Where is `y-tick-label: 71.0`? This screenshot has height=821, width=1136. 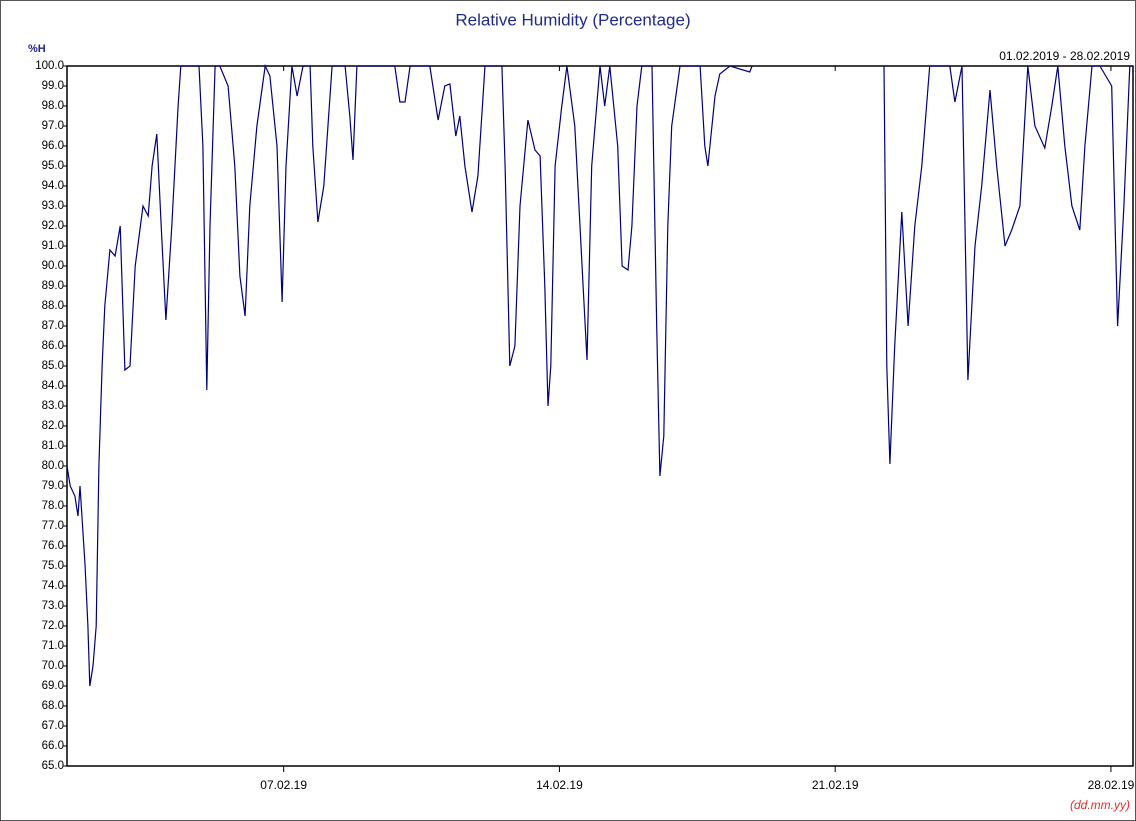 y-tick-label: 71.0 is located at coordinates (53, 646).